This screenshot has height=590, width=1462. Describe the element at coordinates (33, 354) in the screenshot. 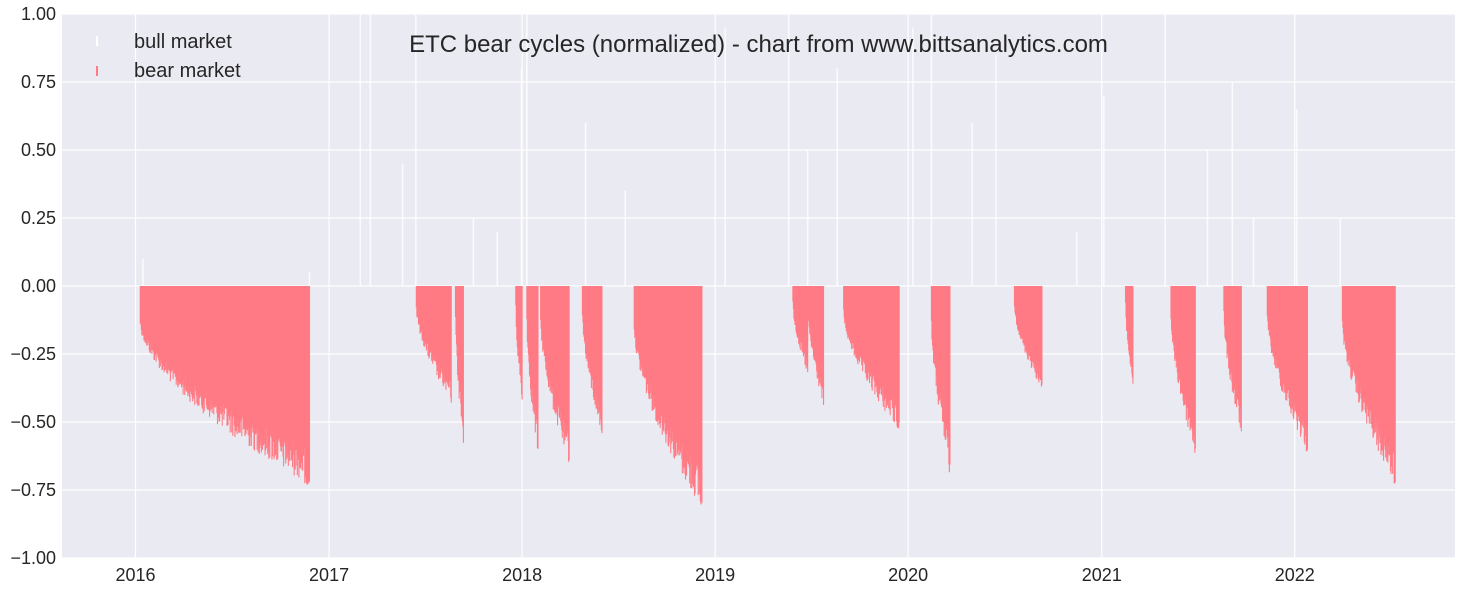

I see `y-tick-label: −0.25` at that location.